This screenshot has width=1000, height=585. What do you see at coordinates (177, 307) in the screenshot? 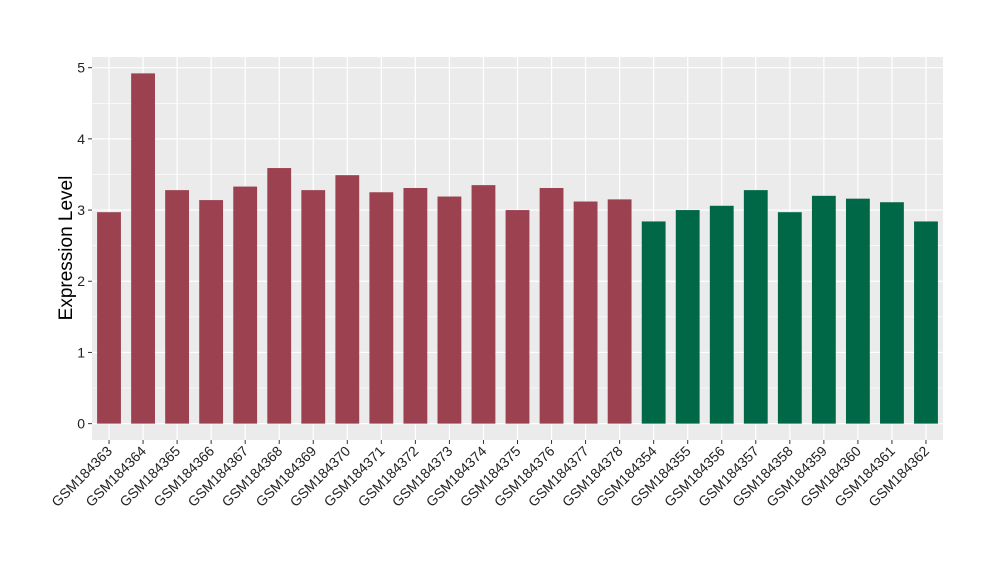
I see `bar-gsm184365` at bounding box center [177, 307].